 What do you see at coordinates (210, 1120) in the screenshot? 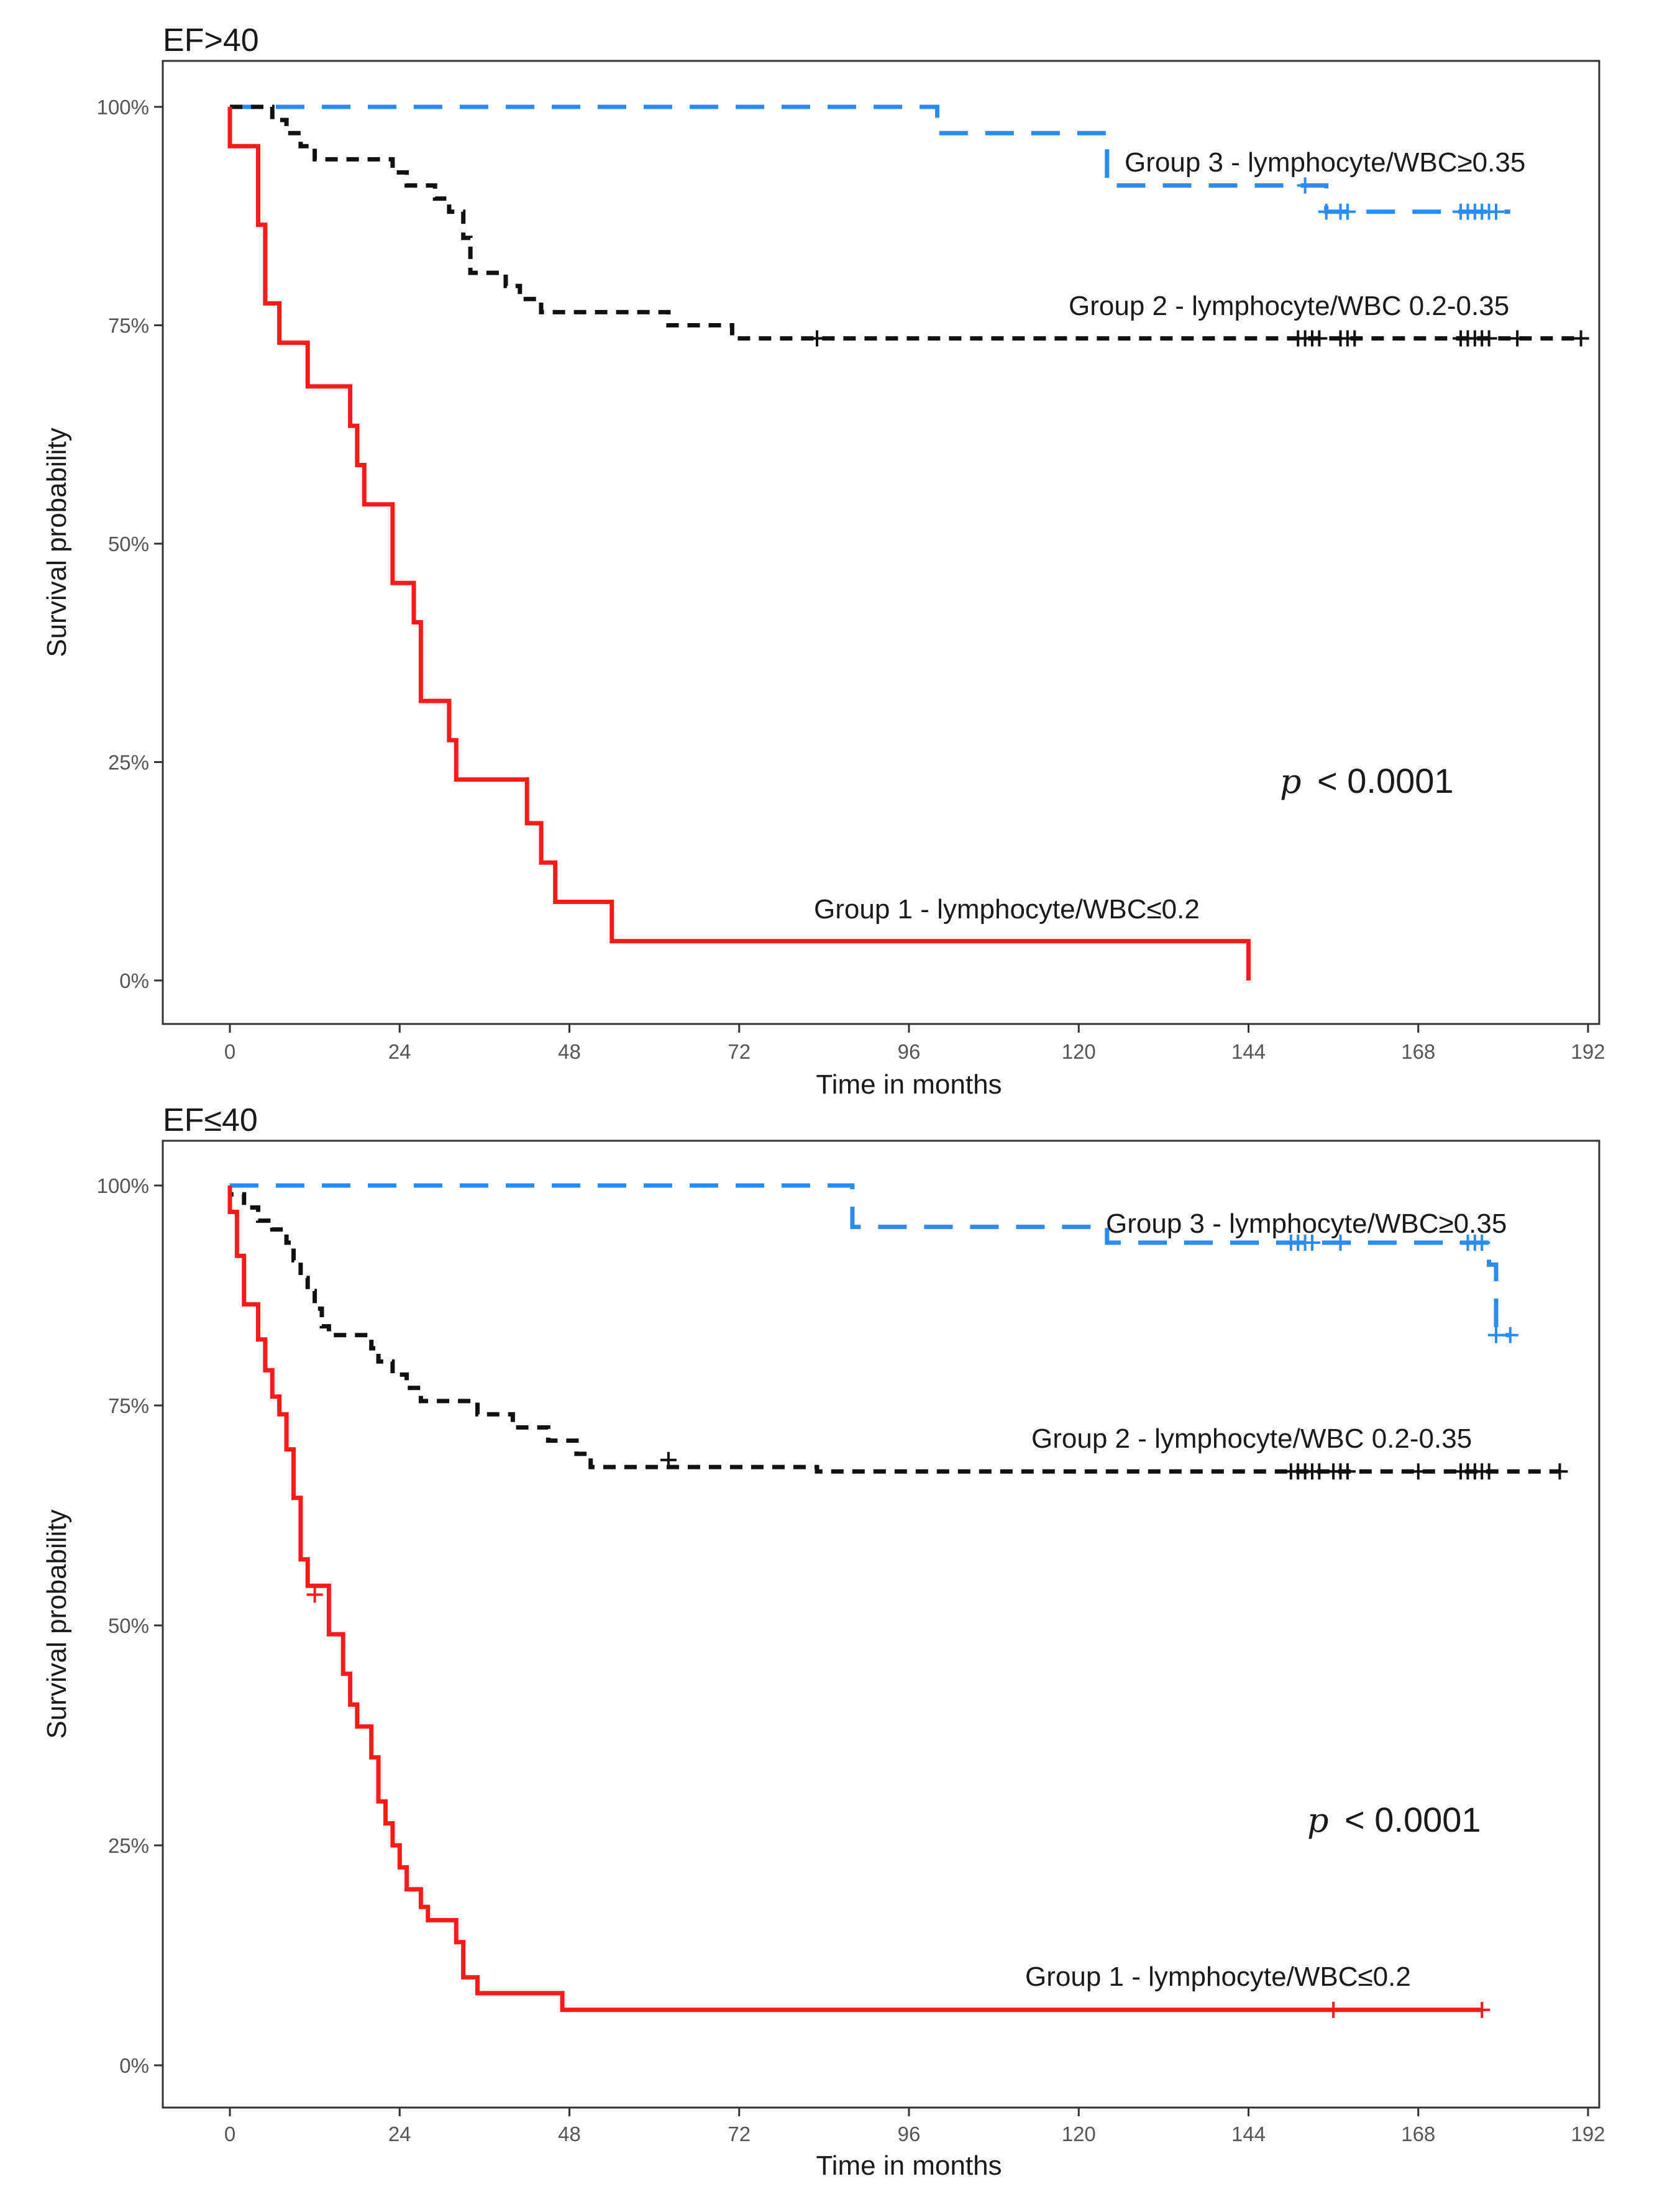
I see `panel-title: EF≤40` at bounding box center [210, 1120].